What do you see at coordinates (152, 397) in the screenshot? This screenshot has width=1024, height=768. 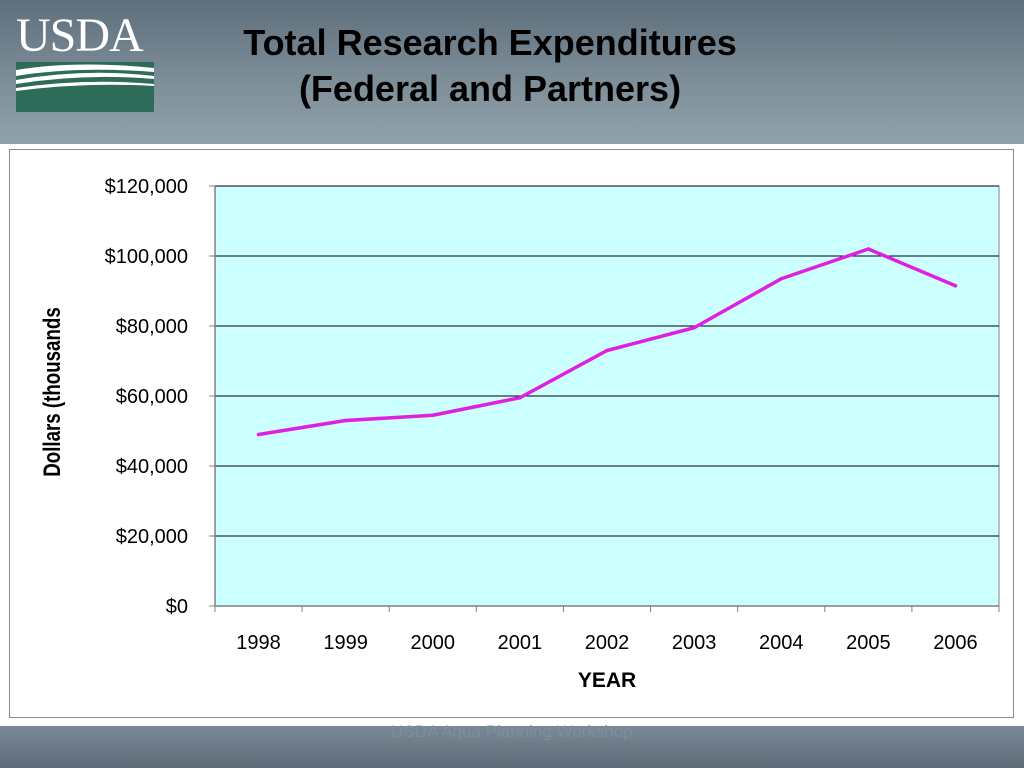 I see `y-tick-label: $60,000` at bounding box center [152, 397].